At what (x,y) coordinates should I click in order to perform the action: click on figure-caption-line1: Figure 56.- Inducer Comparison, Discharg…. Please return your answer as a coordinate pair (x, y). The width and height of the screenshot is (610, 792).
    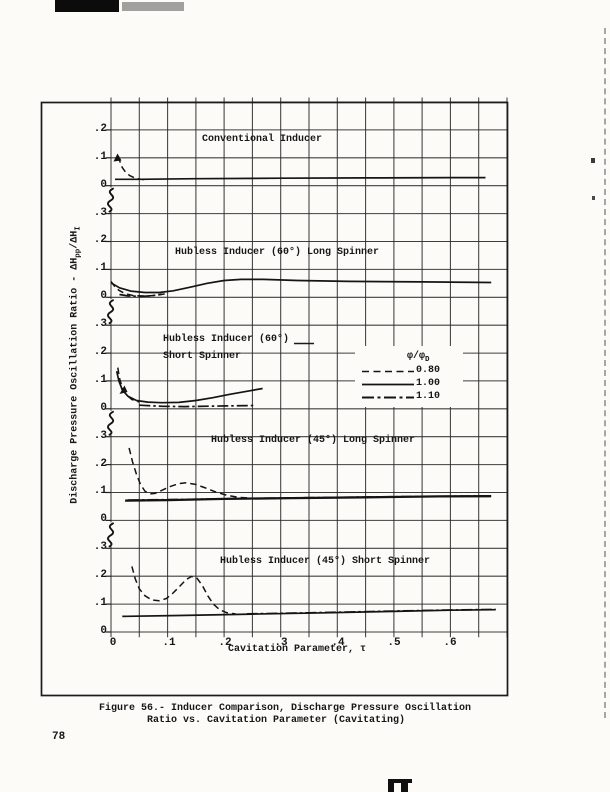
    Looking at the image, I should click on (285, 708).